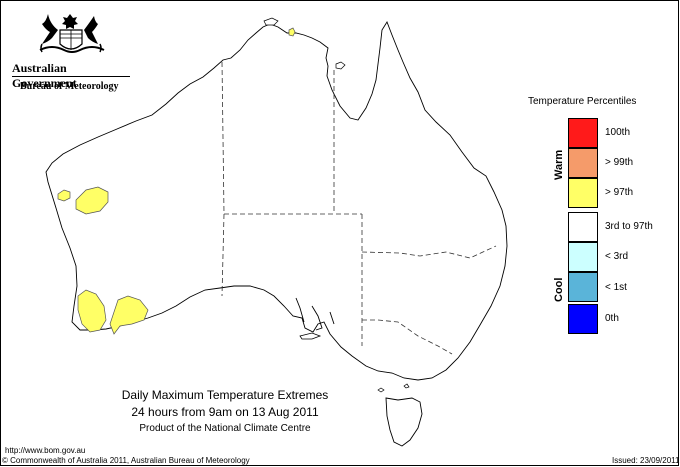  Describe the element at coordinates (92, 311) in the screenshot. I see `warm-region-southwest` at that location.